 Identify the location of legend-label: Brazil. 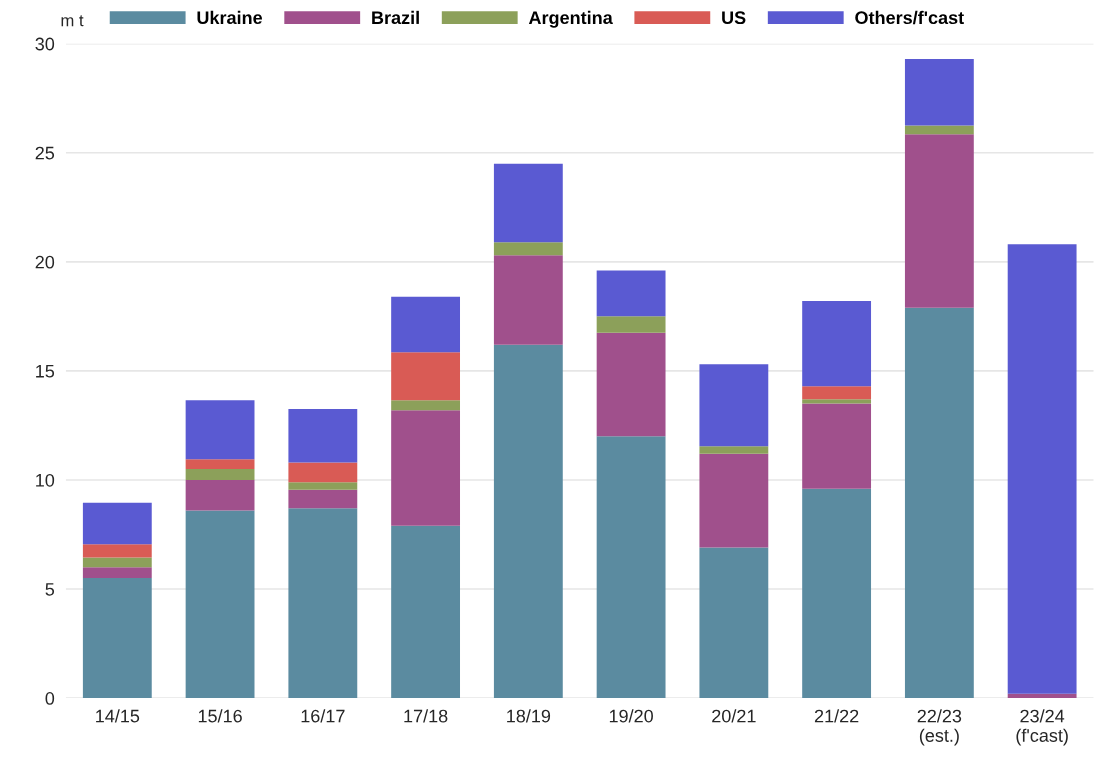
(395, 17).